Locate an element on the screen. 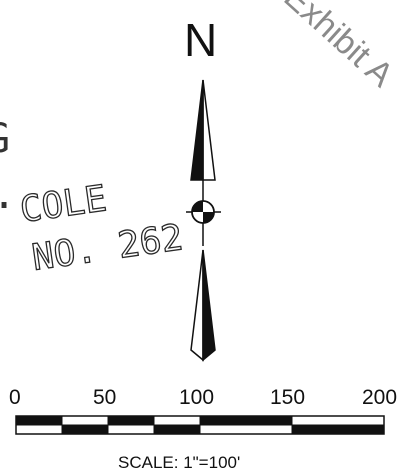  exhibit-stamp-text: Exhibit A is located at coordinates (339, 47).